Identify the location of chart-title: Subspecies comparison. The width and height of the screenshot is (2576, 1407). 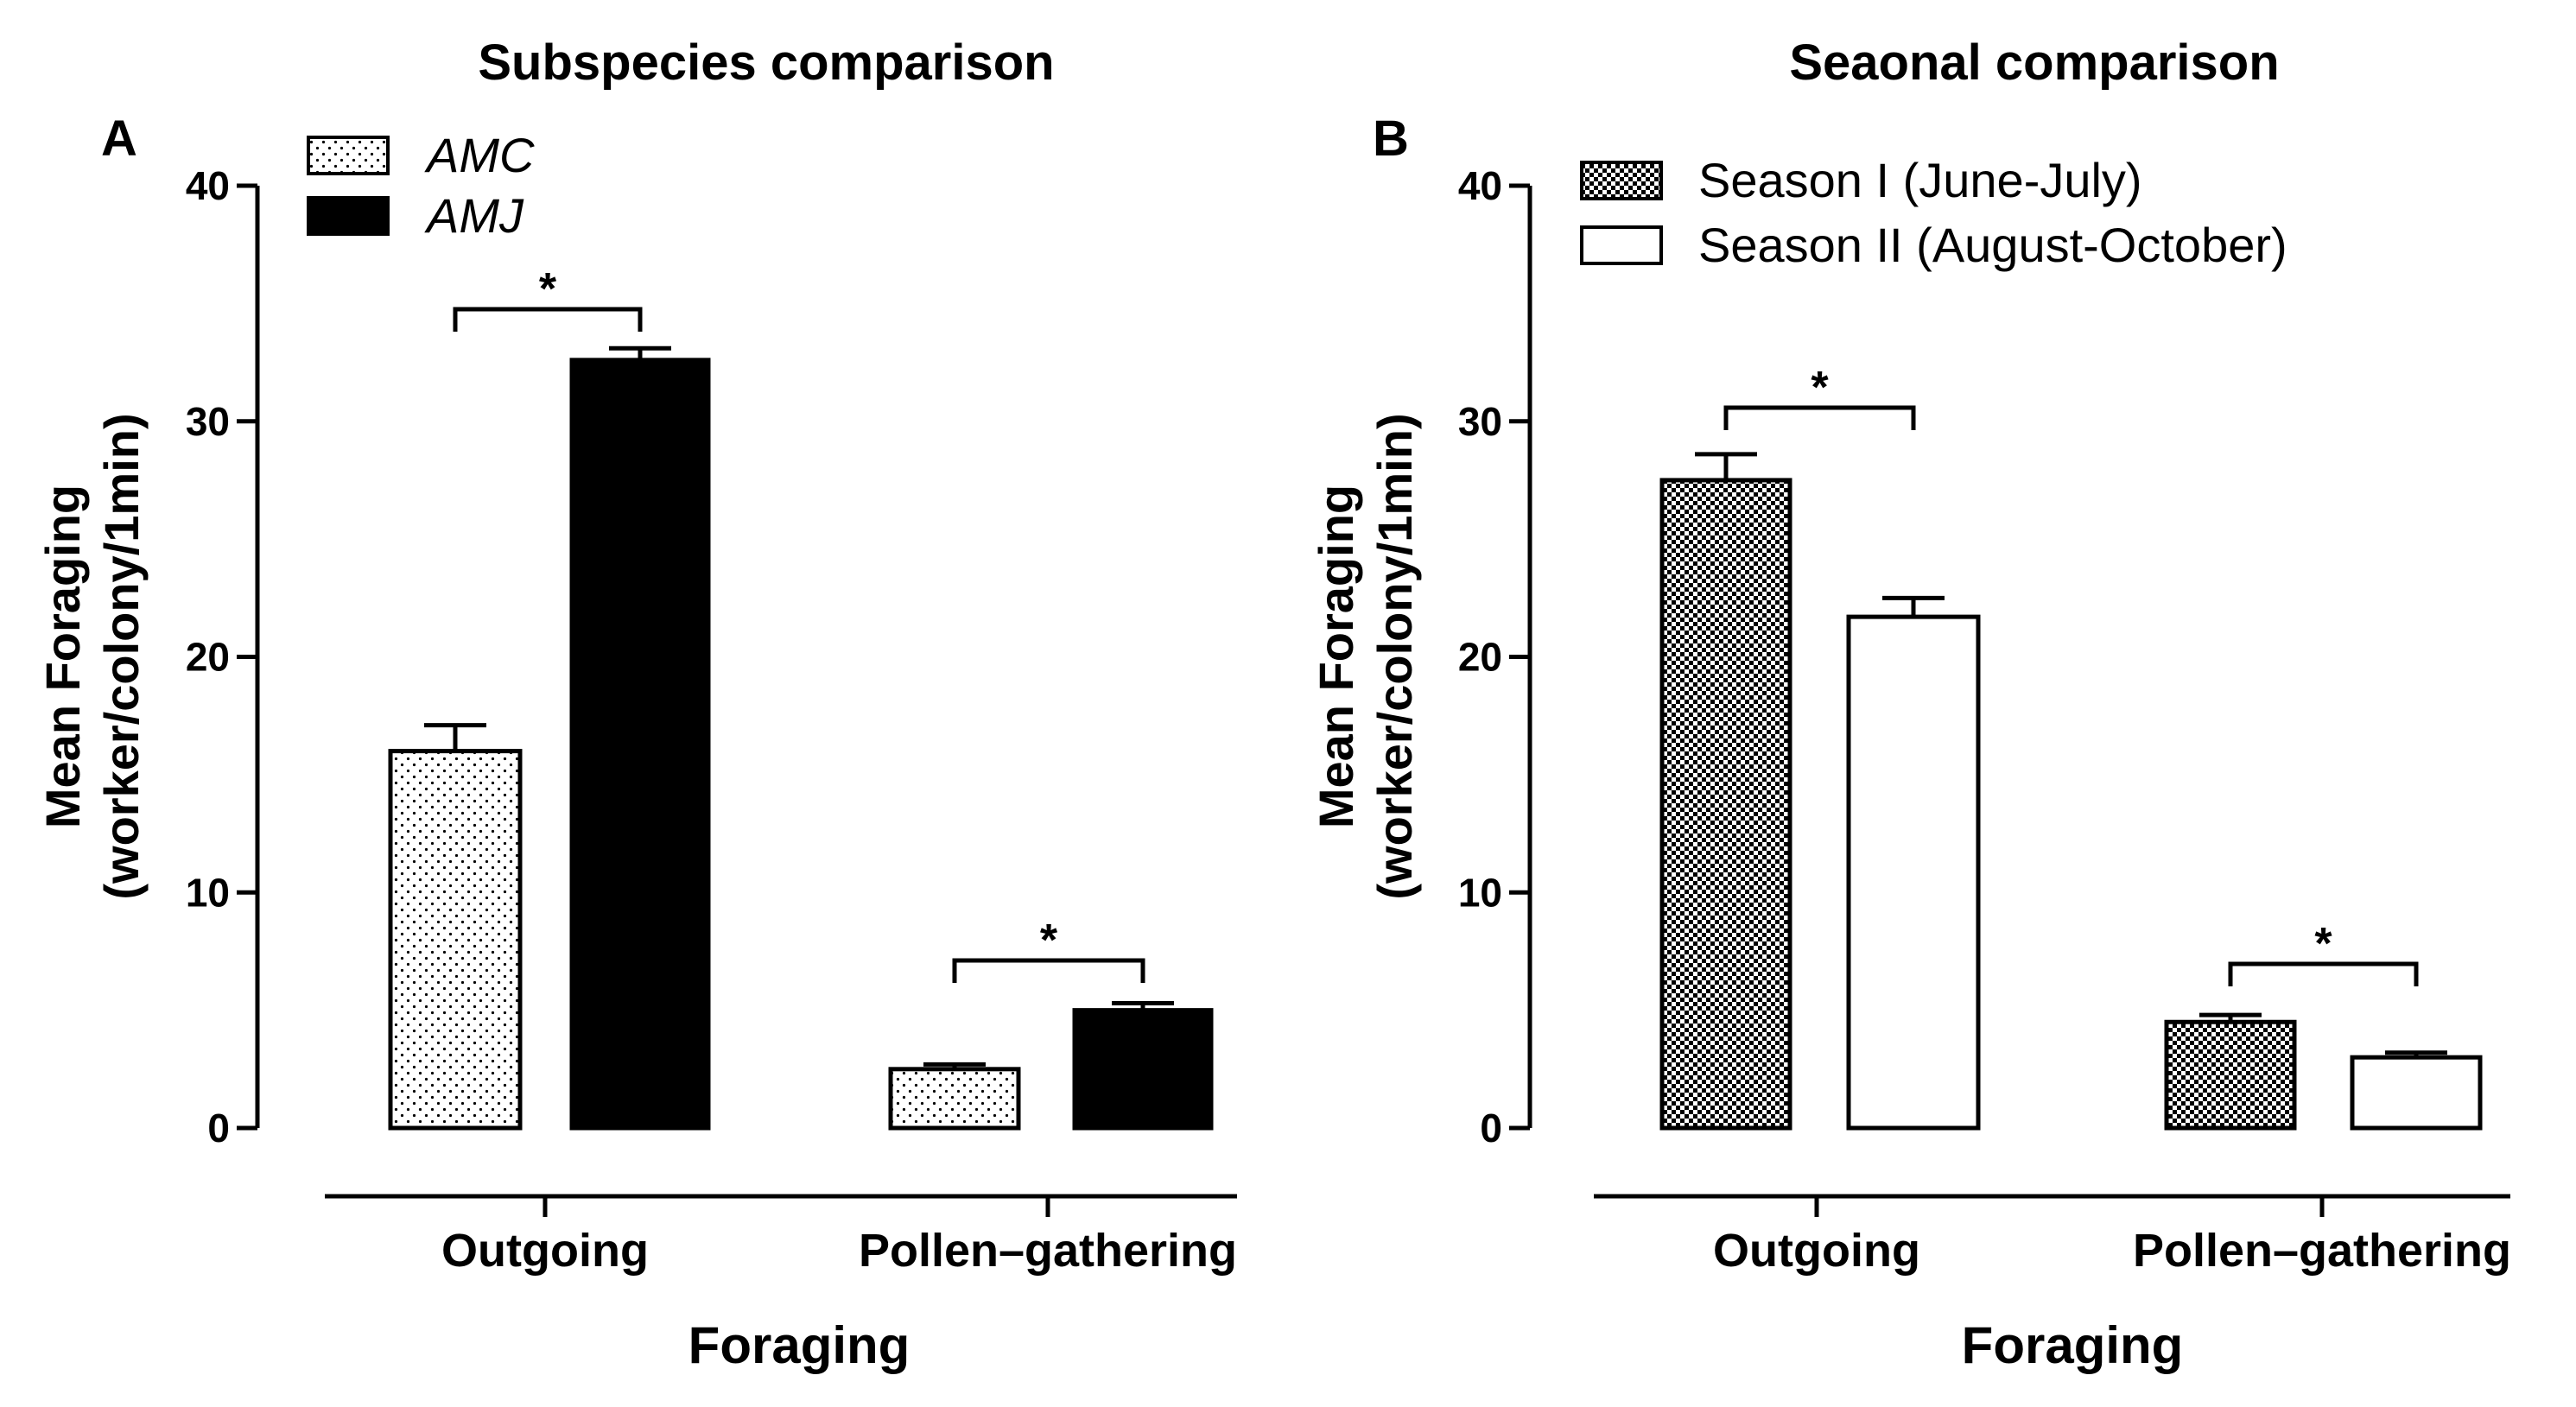
(766, 63).